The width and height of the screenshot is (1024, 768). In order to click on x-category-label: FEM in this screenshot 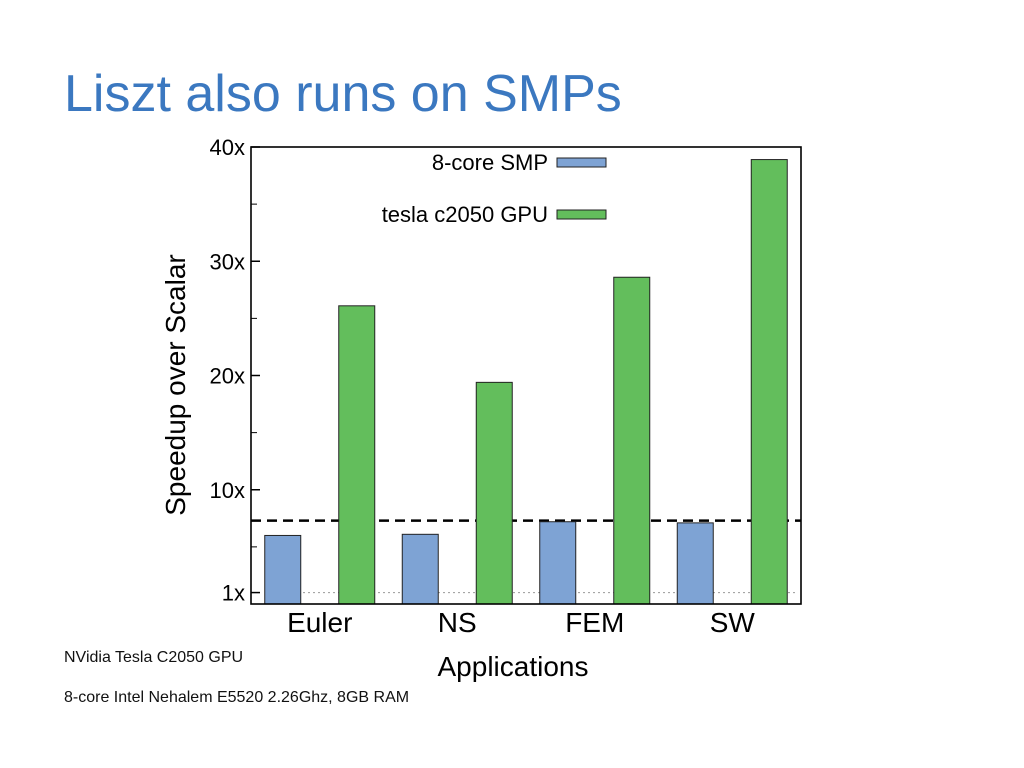, I will do `click(594, 622)`.